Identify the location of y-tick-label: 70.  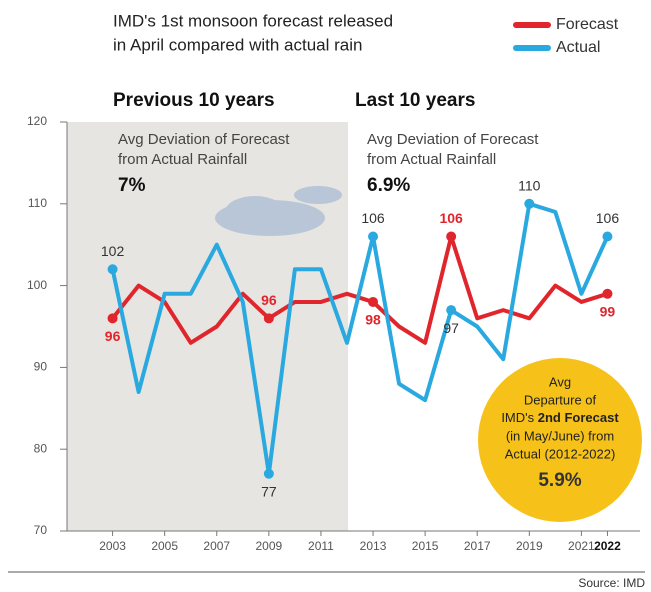
(41, 530).